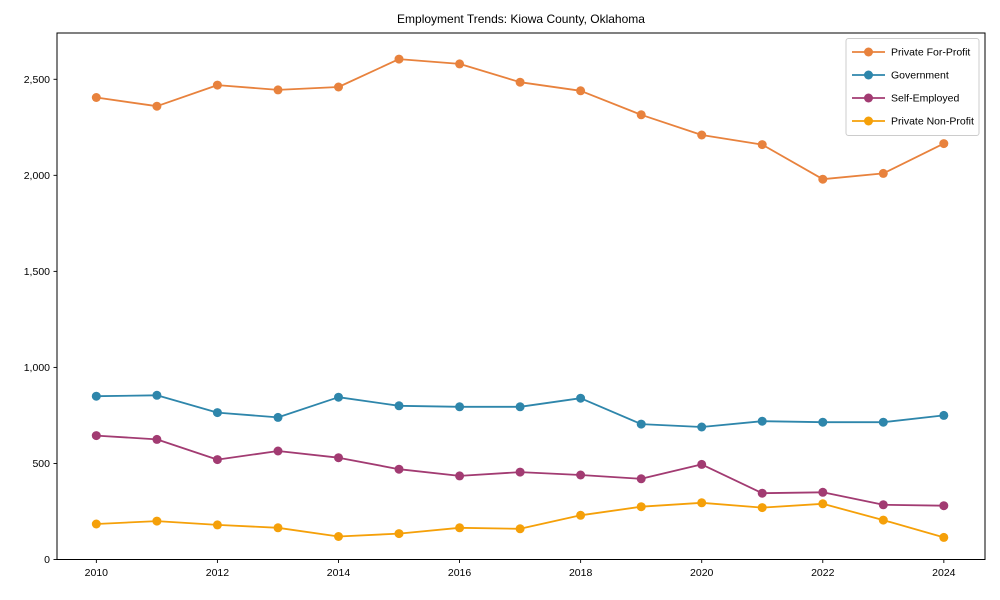 The height and width of the screenshot is (600, 1000). I want to click on y-tick-label: 2,500, so click(37, 80).